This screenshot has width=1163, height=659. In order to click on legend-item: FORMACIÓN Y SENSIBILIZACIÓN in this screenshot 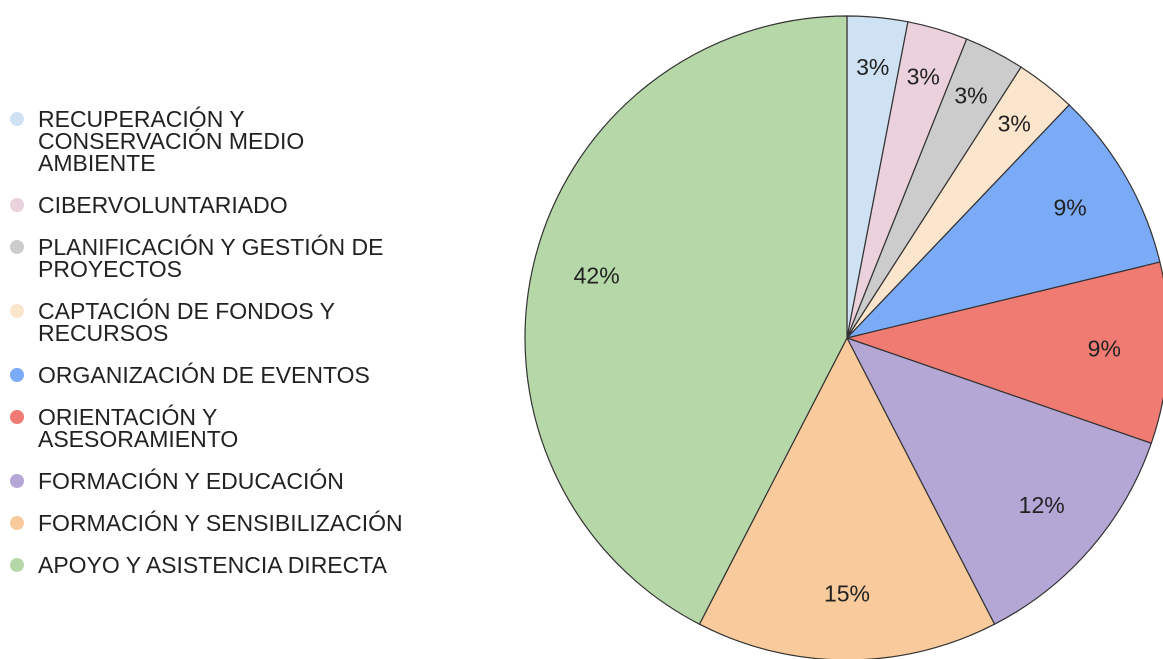, I will do `click(244, 523)`.